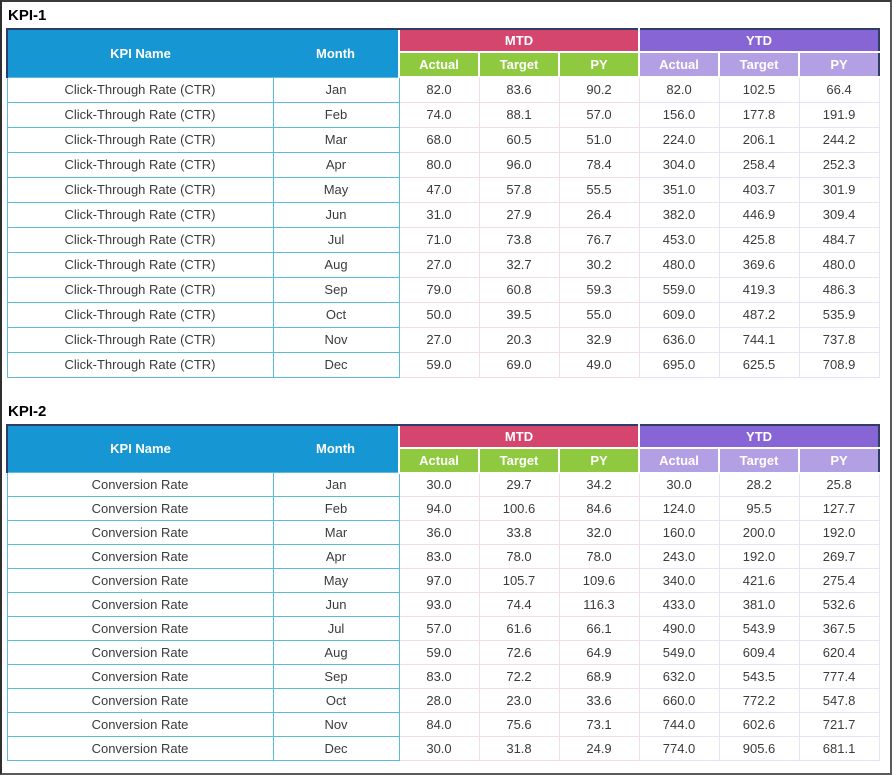 The height and width of the screenshot is (775, 892). Describe the element at coordinates (519, 64) in the screenshot. I see `mtd-target-header: Target` at that location.